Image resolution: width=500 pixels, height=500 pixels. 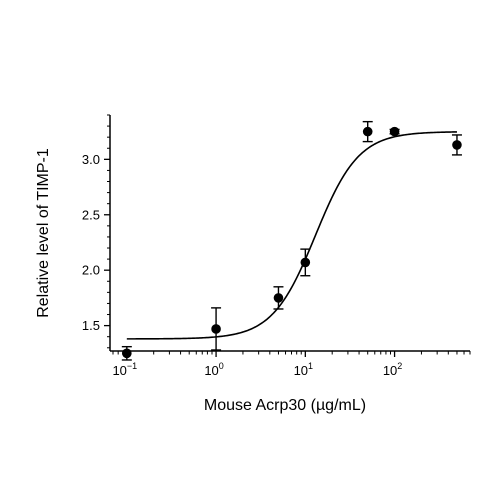 What do you see at coordinates (91, 214) in the screenshot?
I see `y-tick-label: 2.5` at bounding box center [91, 214].